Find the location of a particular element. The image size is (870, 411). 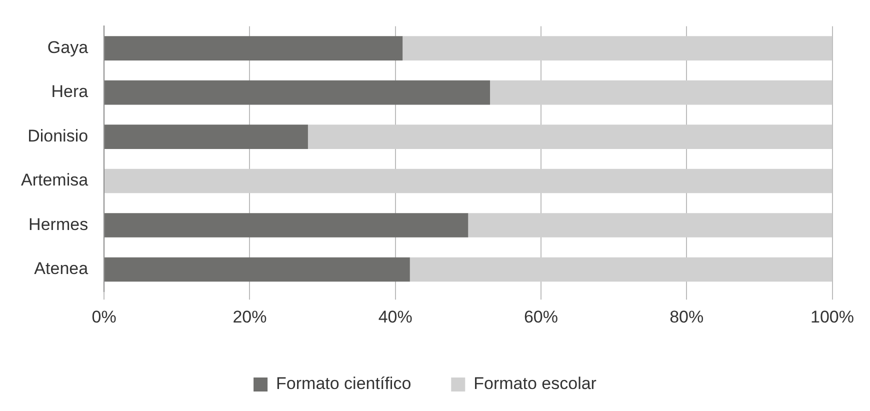

x-tick-label: 60% is located at coordinates (541, 316).